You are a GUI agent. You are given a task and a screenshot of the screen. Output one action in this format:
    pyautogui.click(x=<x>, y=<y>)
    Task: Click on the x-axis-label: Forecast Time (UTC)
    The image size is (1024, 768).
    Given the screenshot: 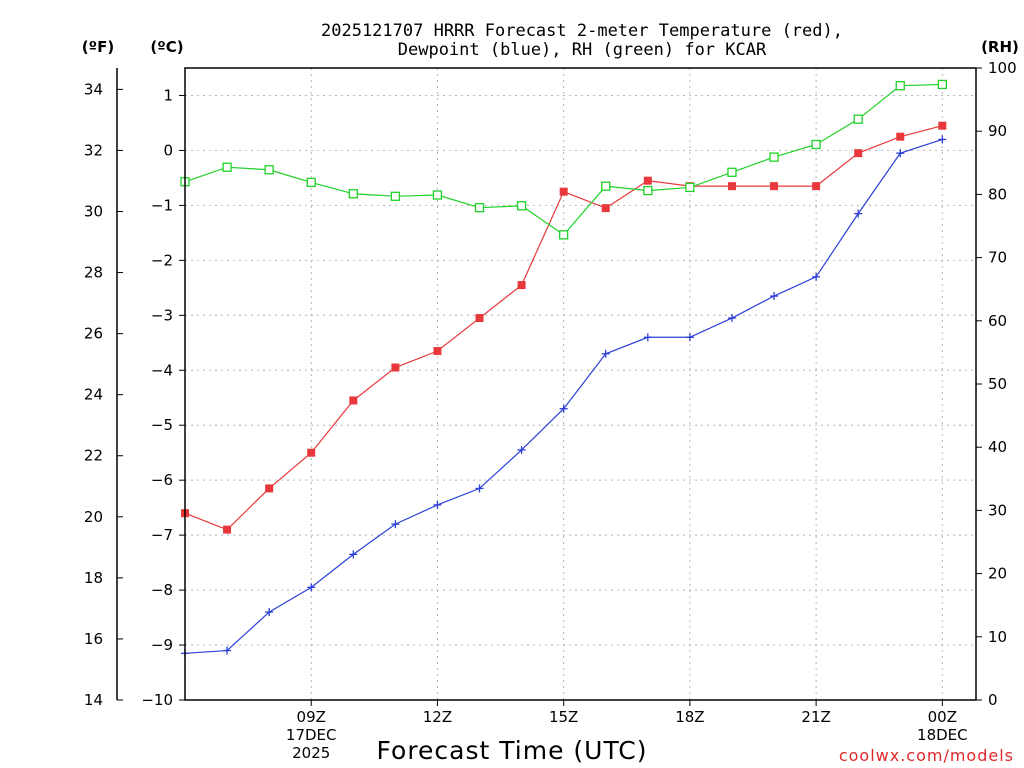 What is the action you would take?
    pyautogui.click(x=512, y=750)
    